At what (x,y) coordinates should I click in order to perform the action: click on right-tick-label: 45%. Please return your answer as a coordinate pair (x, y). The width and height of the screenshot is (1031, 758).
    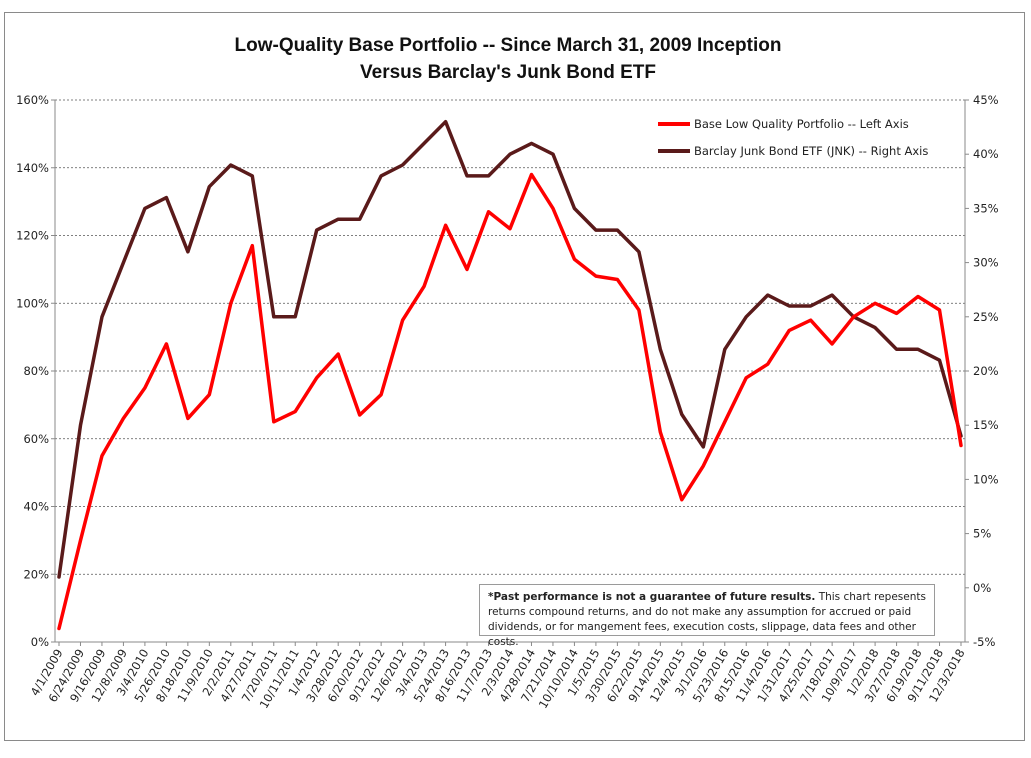
    Looking at the image, I should click on (986, 100).